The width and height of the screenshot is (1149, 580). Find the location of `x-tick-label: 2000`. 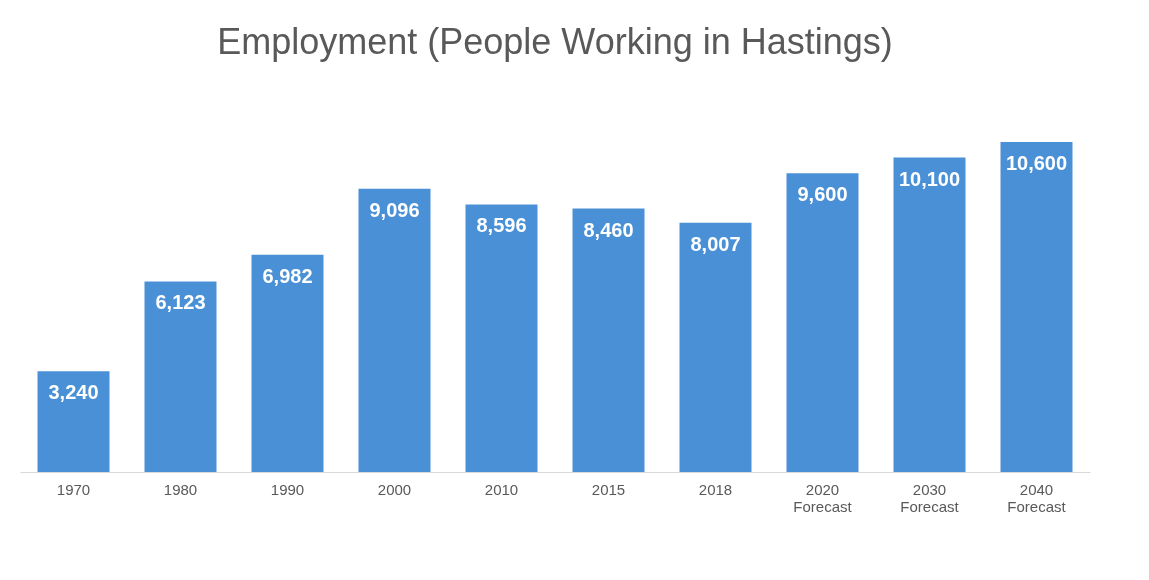

x-tick-label: 2000 is located at coordinates (394, 489).